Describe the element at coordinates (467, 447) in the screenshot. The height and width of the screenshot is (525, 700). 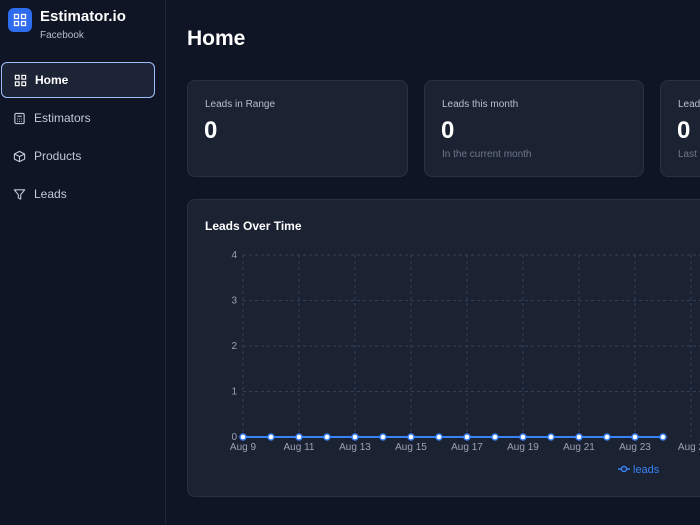
I see `x-tick-label: Aug 17` at that location.